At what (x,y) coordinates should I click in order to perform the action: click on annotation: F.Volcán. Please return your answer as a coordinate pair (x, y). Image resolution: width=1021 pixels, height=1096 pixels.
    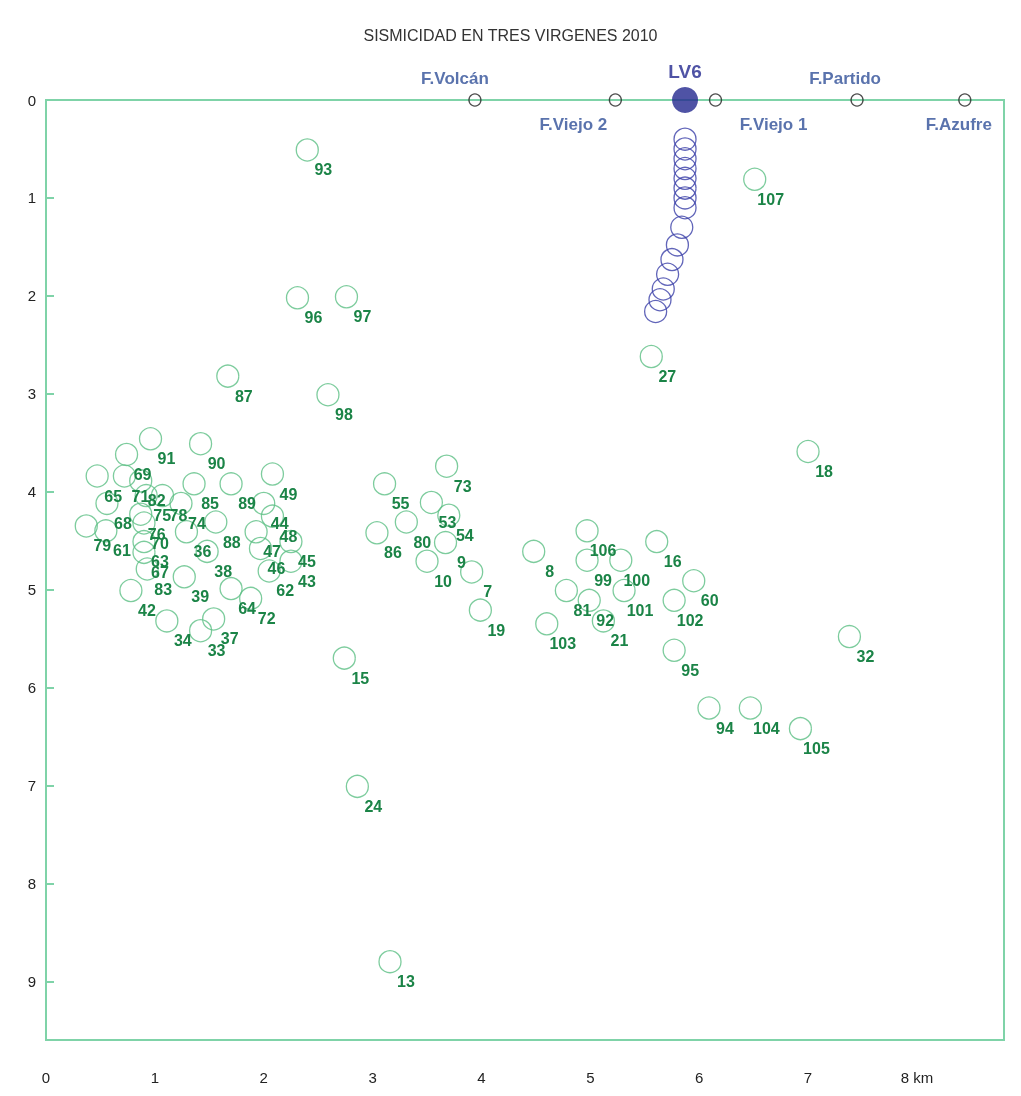
    Looking at the image, I should click on (455, 78).